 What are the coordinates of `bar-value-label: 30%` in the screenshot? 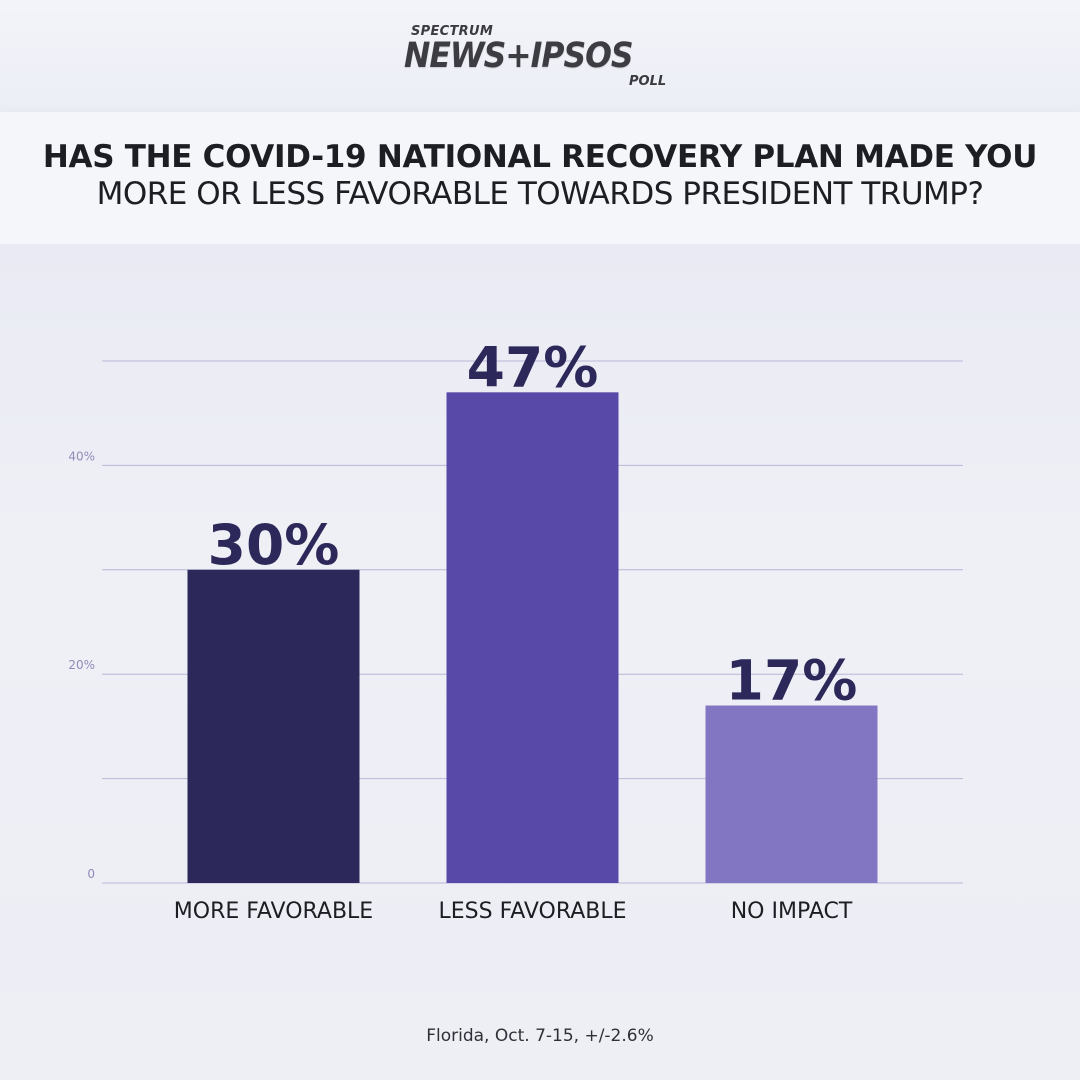 It's located at (274, 545).